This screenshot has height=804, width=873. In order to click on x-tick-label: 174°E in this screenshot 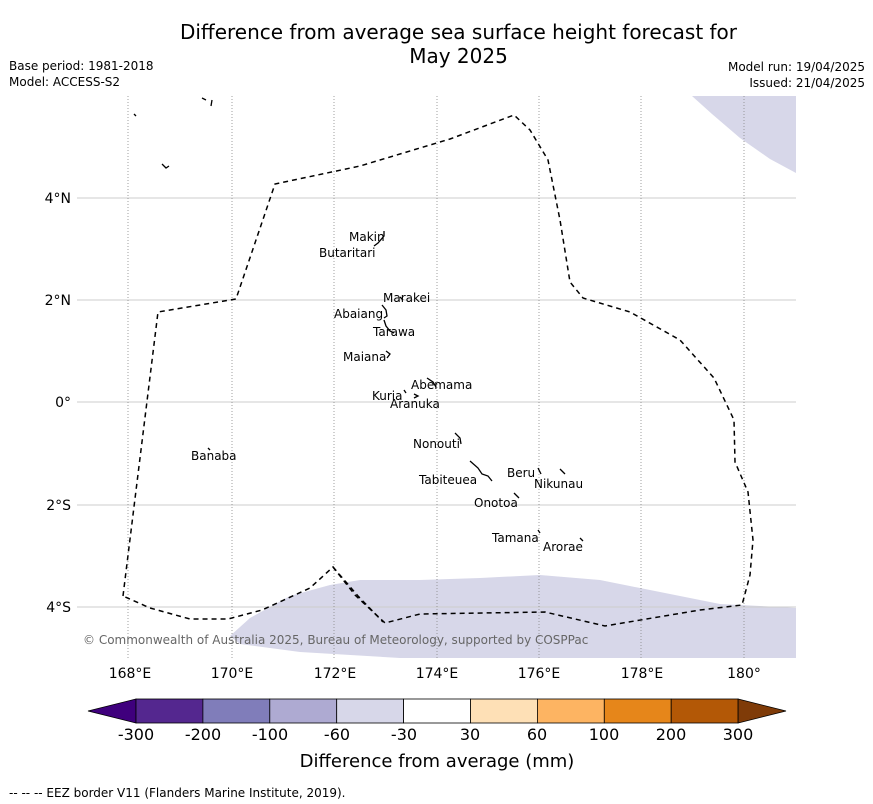, I will do `click(437, 673)`.